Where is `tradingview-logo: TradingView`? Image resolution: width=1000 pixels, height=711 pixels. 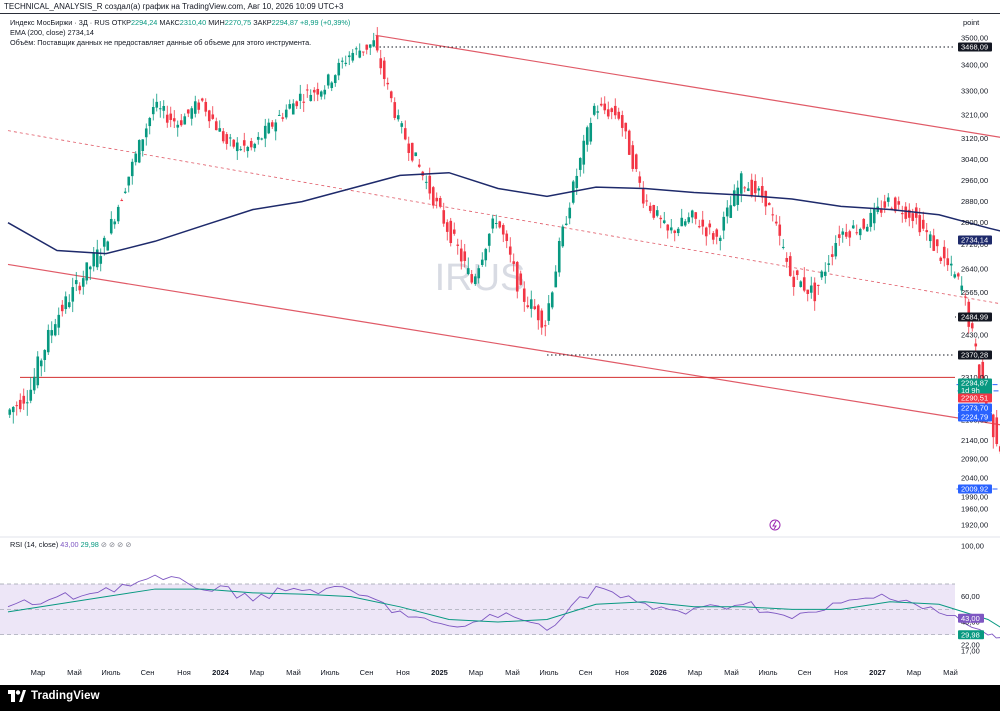 tradingview-logo: TradingView is located at coordinates (54, 696).